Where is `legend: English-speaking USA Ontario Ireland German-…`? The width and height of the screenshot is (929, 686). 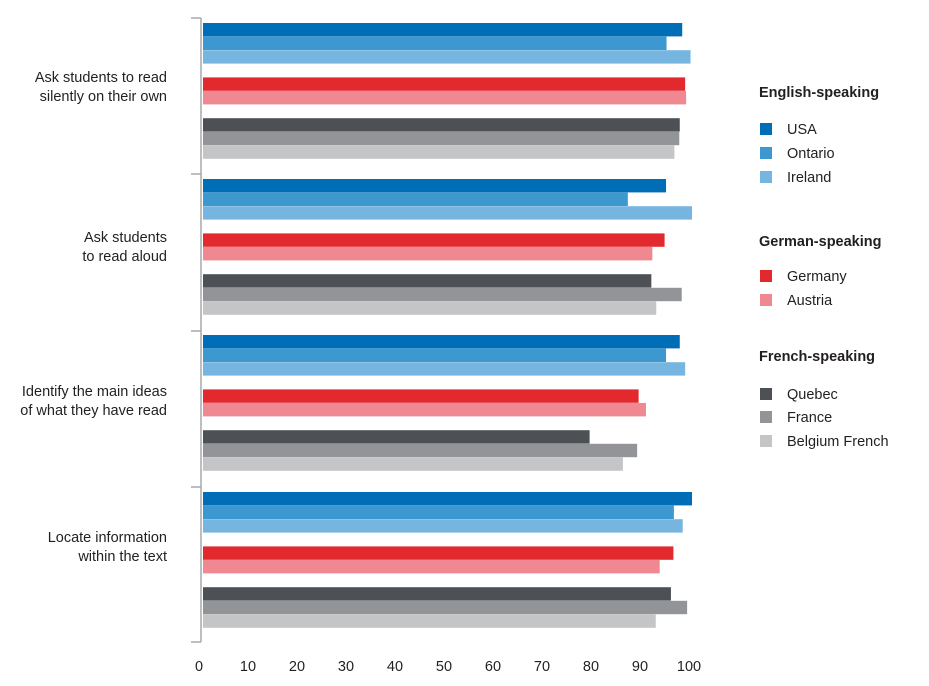 legend: English-speaking USA Ontario Ireland German-… is located at coordinates (824, 267).